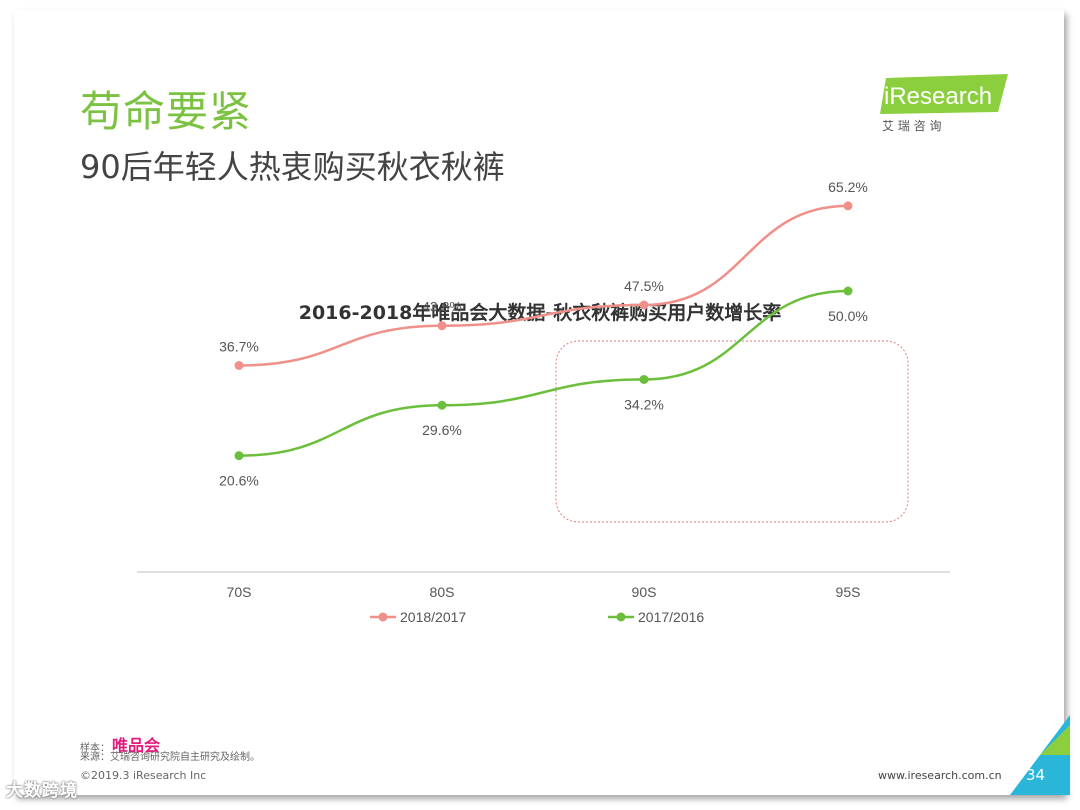  What do you see at coordinates (848, 592) in the screenshot?
I see `x-tick-label: 95S` at bounding box center [848, 592].